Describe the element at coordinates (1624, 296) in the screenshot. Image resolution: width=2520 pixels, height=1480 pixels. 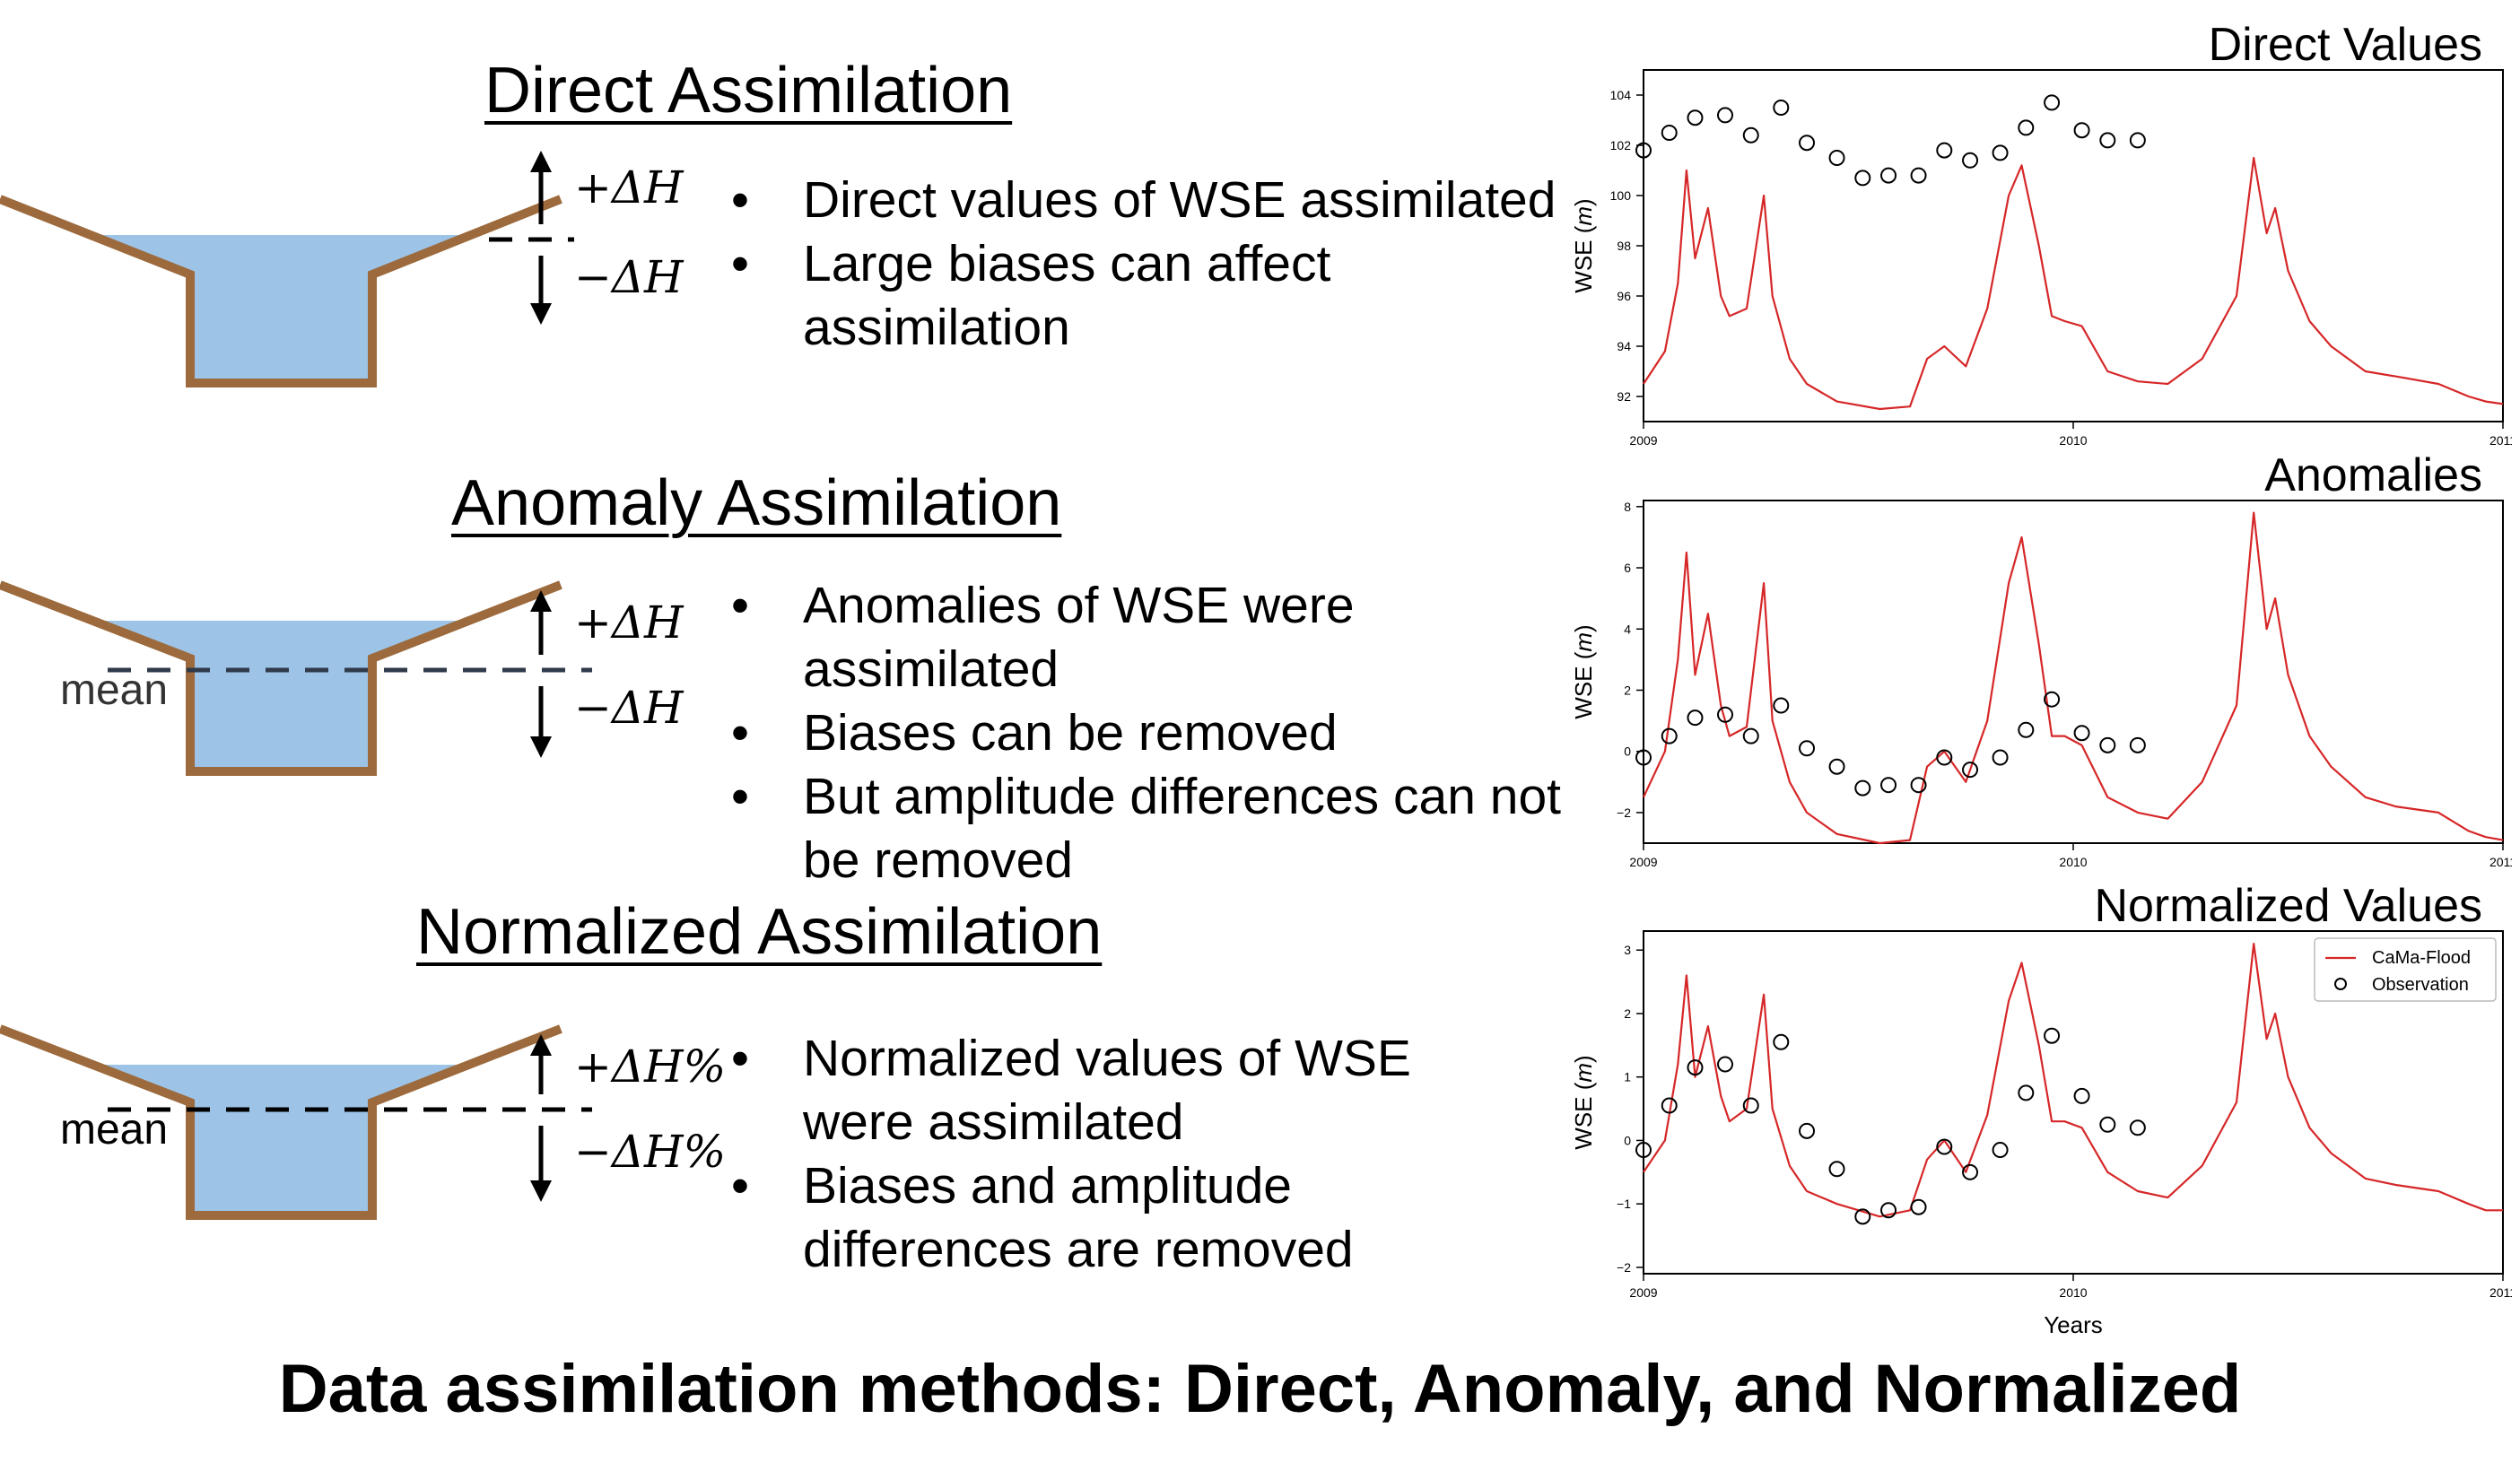
I see `y-tick-label: 96` at that location.